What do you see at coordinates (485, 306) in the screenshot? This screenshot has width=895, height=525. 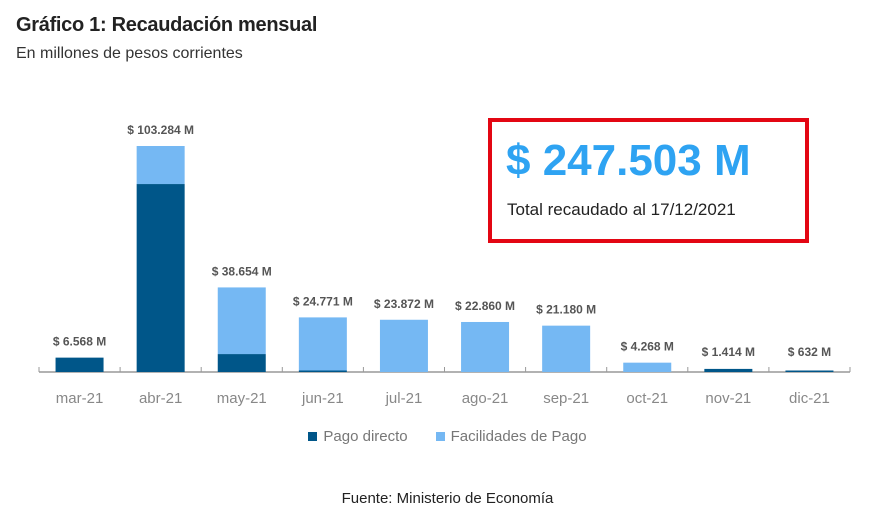 I see `data-label: $ 22.860 M` at bounding box center [485, 306].